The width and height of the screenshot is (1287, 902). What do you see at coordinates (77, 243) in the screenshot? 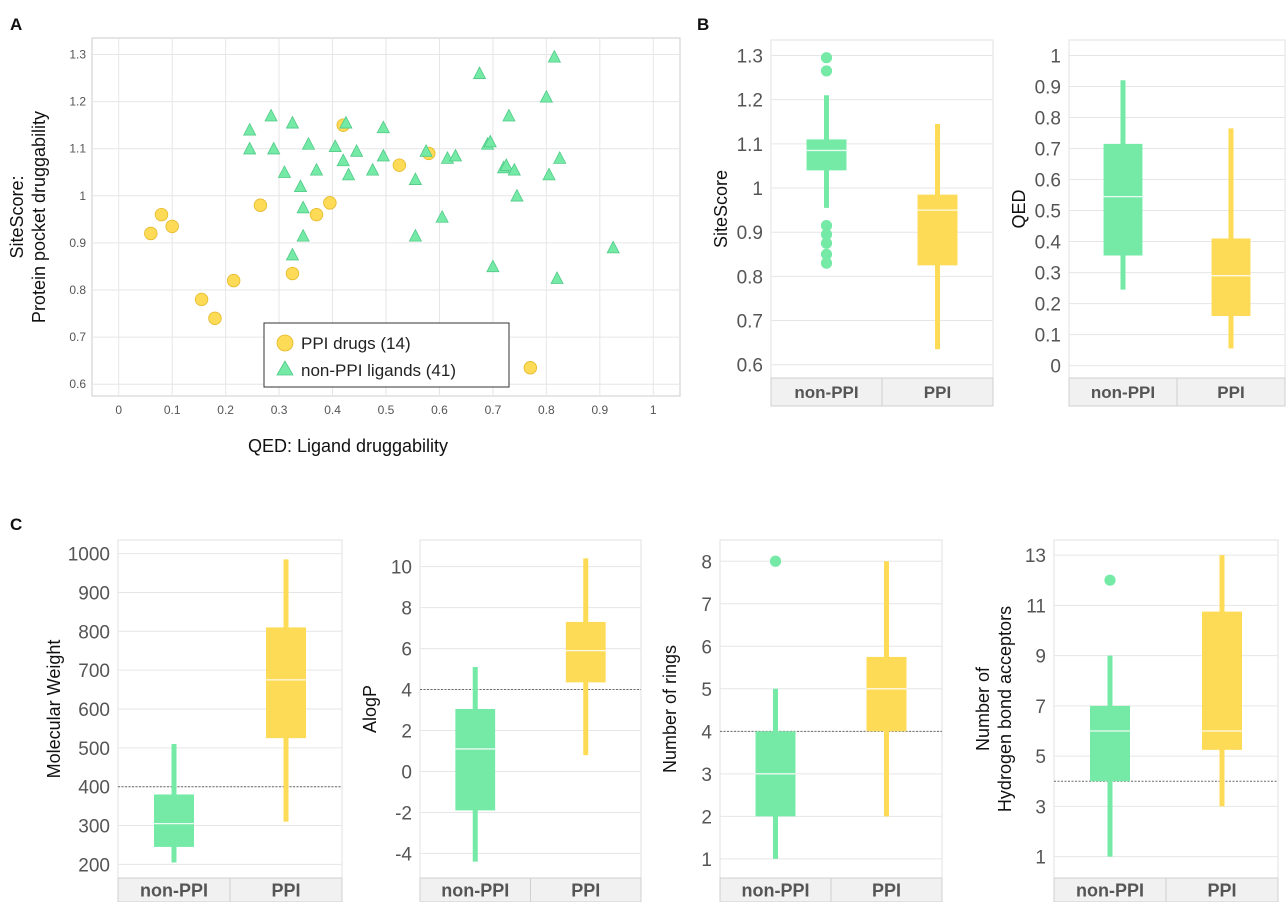
I see `y-tick-label: 0.9` at bounding box center [77, 243].